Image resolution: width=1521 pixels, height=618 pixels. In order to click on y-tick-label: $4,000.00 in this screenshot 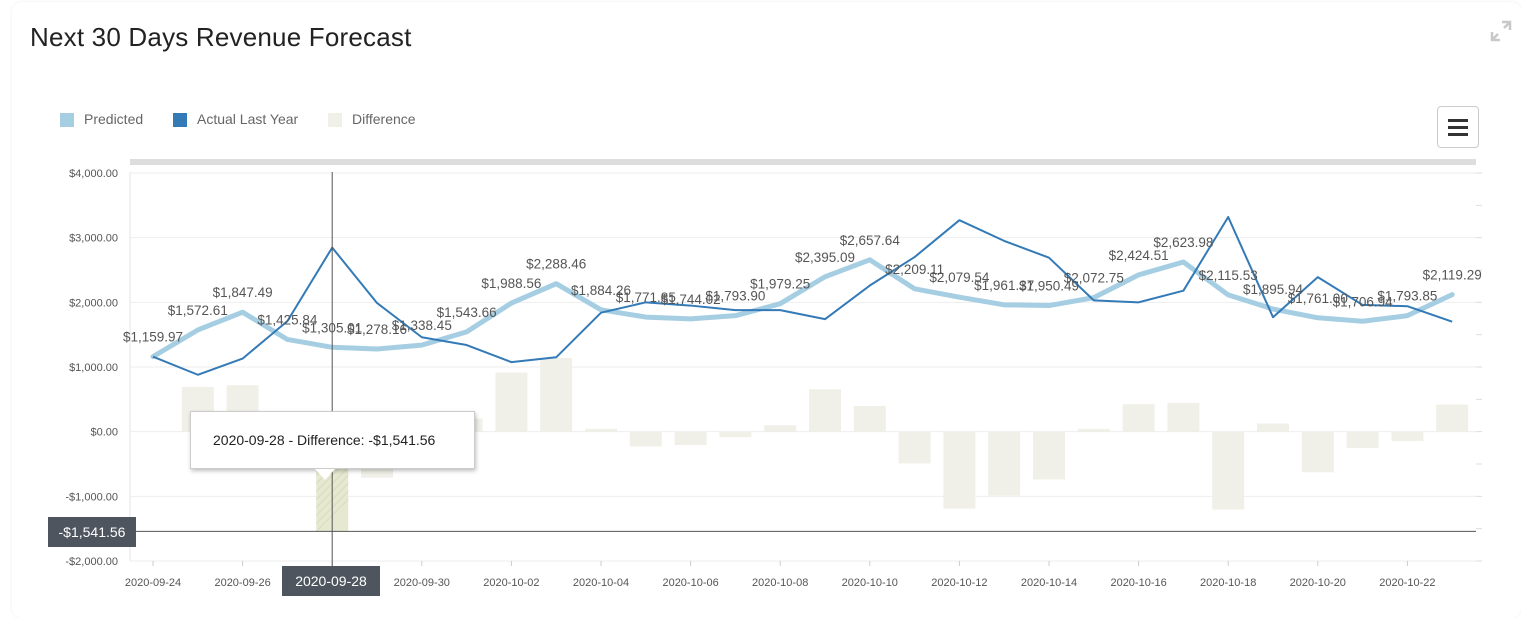, I will do `click(93, 174)`.